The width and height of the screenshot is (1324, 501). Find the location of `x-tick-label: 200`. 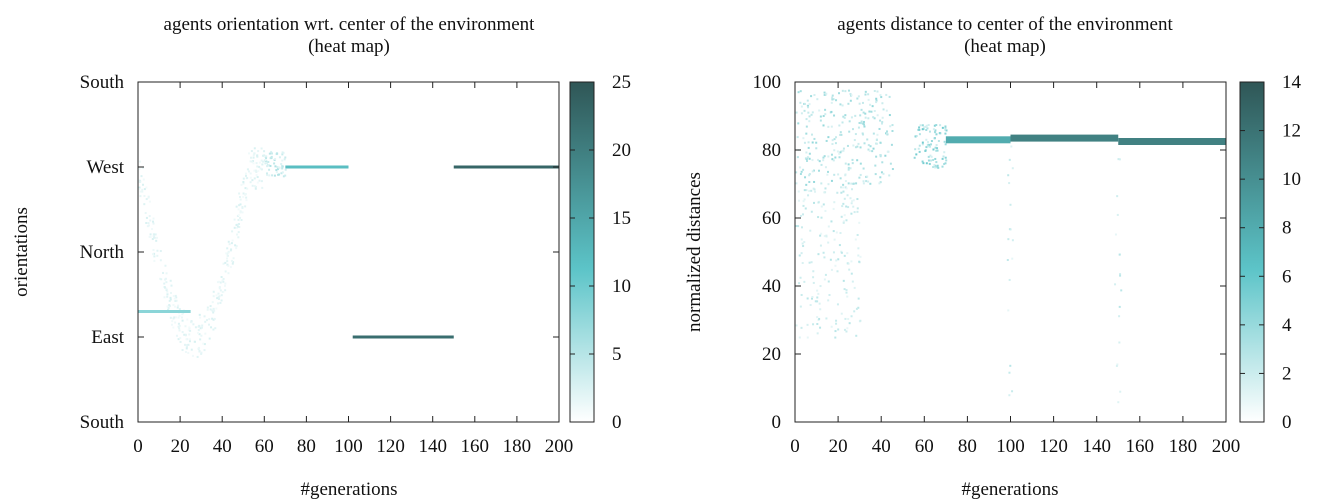

x-tick-label: 200 is located at coordinates (559, 446).